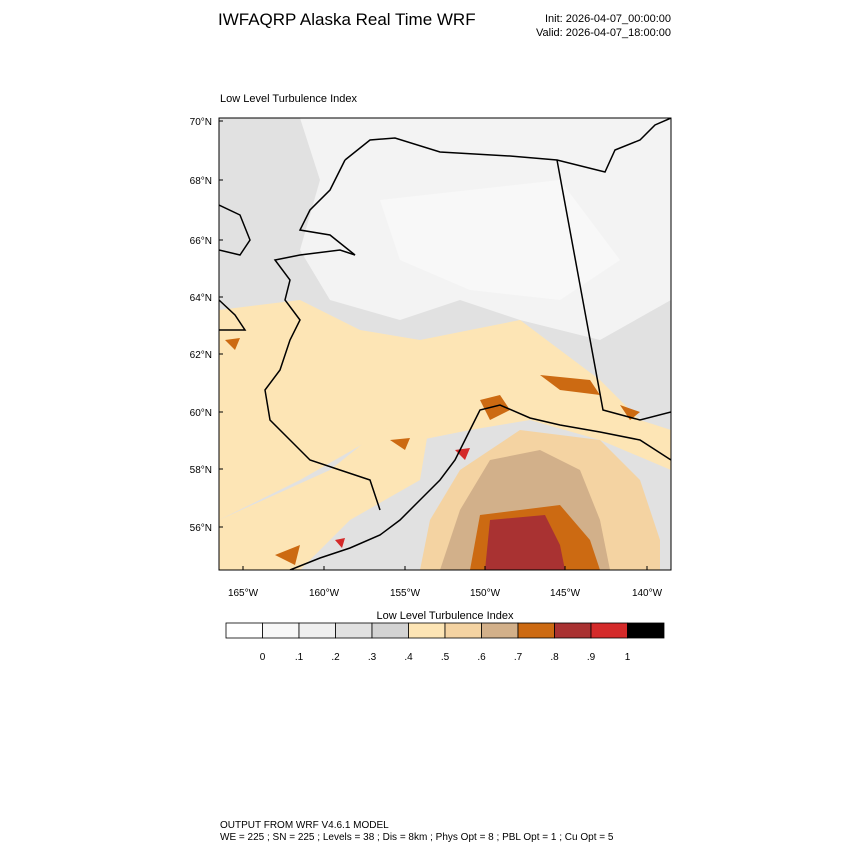 This screenshot has width=850, height=850. What do you see at coordinates (408, 657) in the screenshot?
I see `colorbar-label: .4` at bounding box center [408, 657].